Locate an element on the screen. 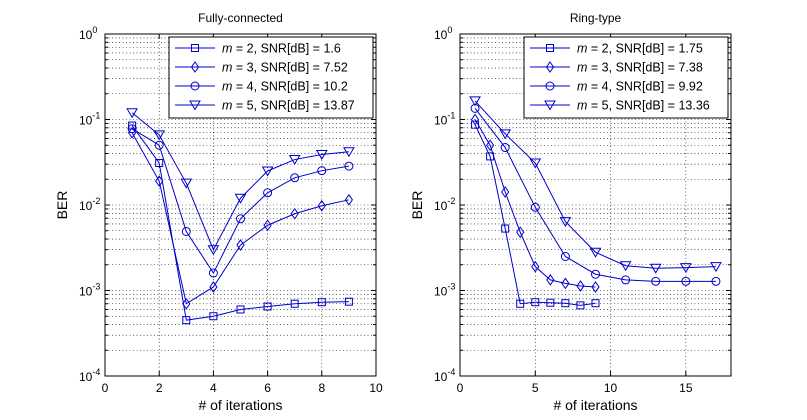  y-tick-label: 10⁰ is located at coordinates (443, 33).